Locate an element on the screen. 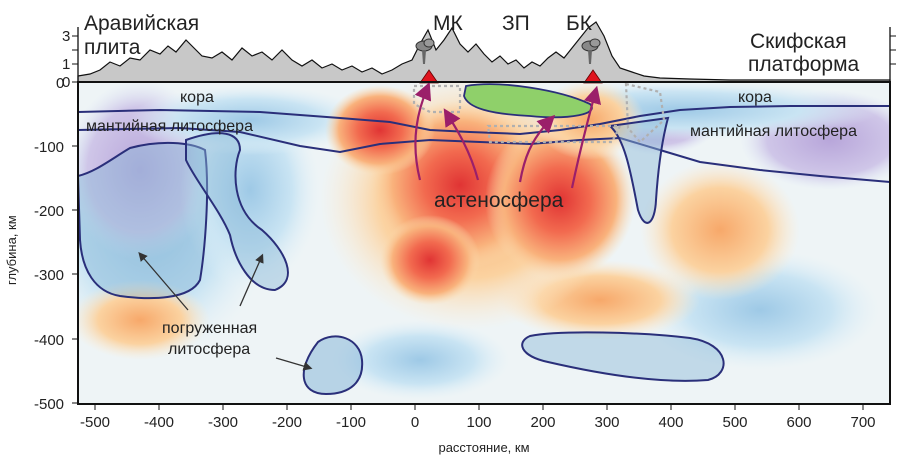 The image size is (900, 462). mantle-lithosphere-label-right: мантийная литосфера is located at coordinates (773, 131).